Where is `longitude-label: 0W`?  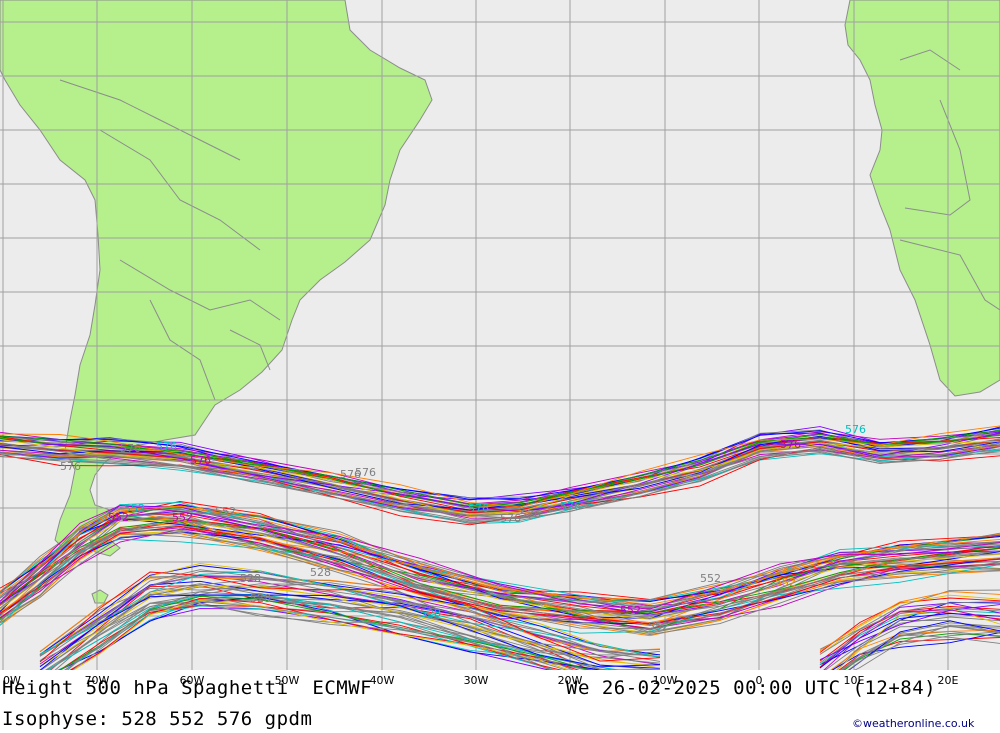 longitude-label: 0W is located at coordinates (12, 680).